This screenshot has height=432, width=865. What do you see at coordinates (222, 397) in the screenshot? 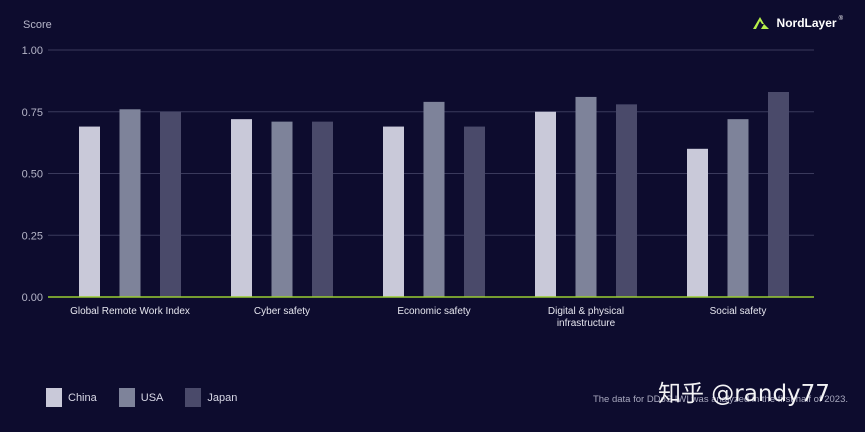
I see `legend-label: Japan` at bounding box center [222, 397].